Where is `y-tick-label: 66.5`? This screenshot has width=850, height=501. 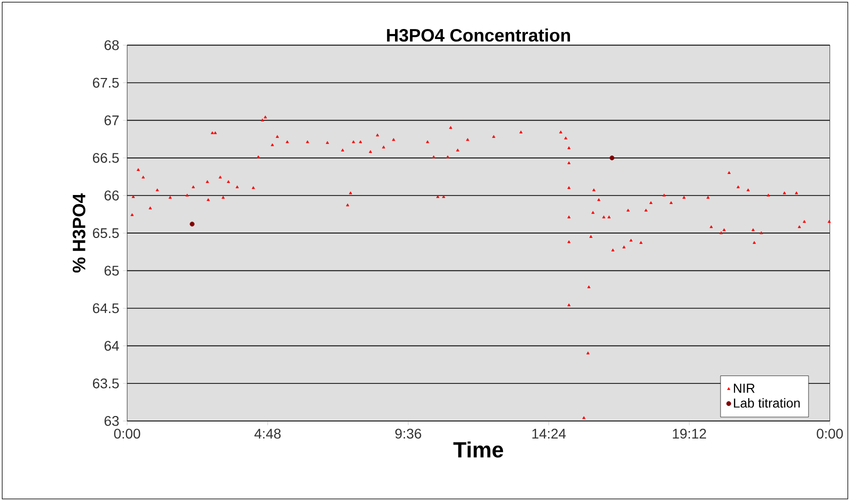 y-tick-label: 66.5 is located at coordinates (105, 157).